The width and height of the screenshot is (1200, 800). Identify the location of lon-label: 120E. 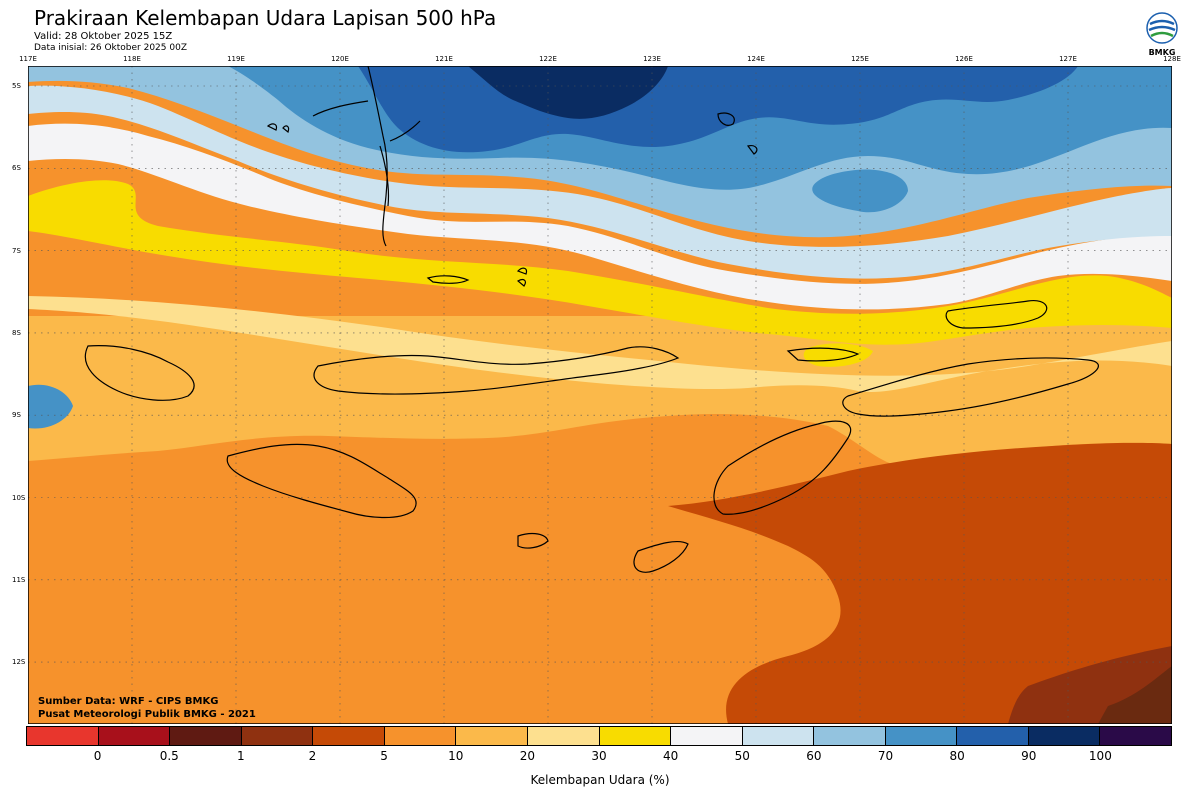
(340, 59).